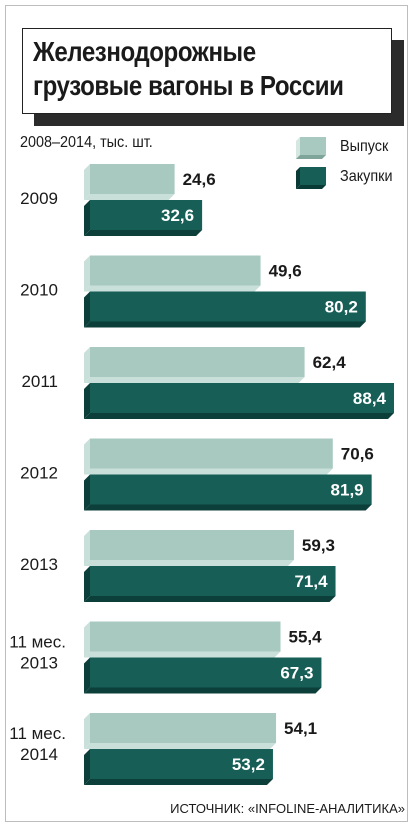 The width and height of the screenshot is (419, 827). I want to click on title-line-2: грузовые вагоны в России, so click(188, 85).